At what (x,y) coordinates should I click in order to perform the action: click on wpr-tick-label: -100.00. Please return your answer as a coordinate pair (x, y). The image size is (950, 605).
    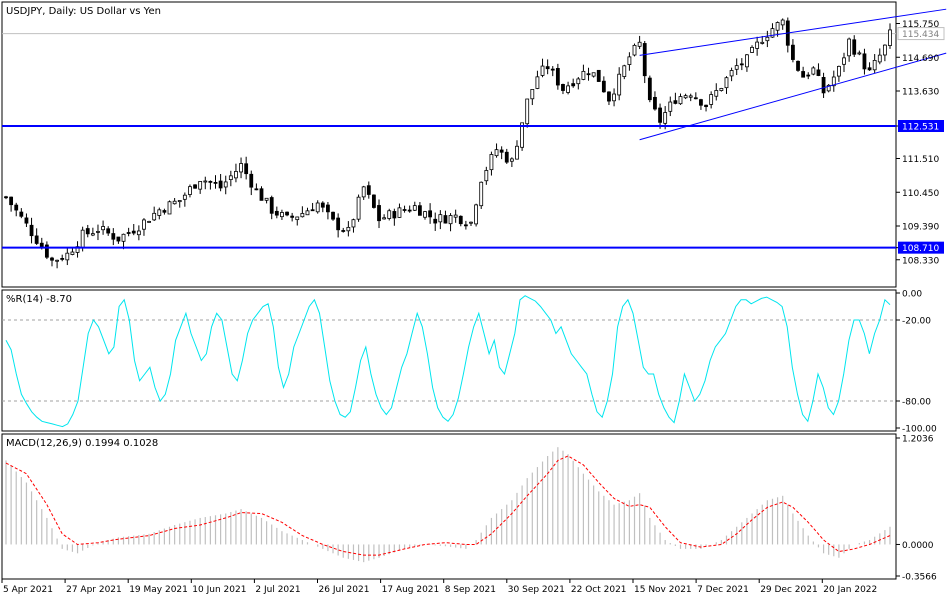
    Looking at the image, I should click on (919, 430).